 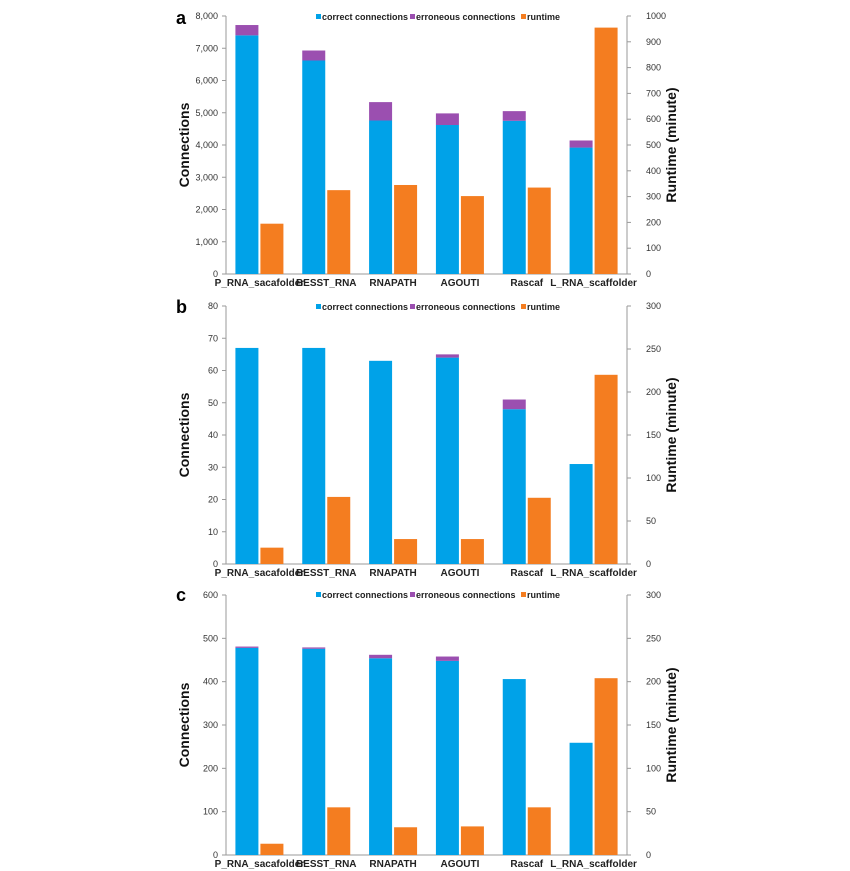 I want to click on x-category-label: RNAPATH, so click(x=392, y=573).